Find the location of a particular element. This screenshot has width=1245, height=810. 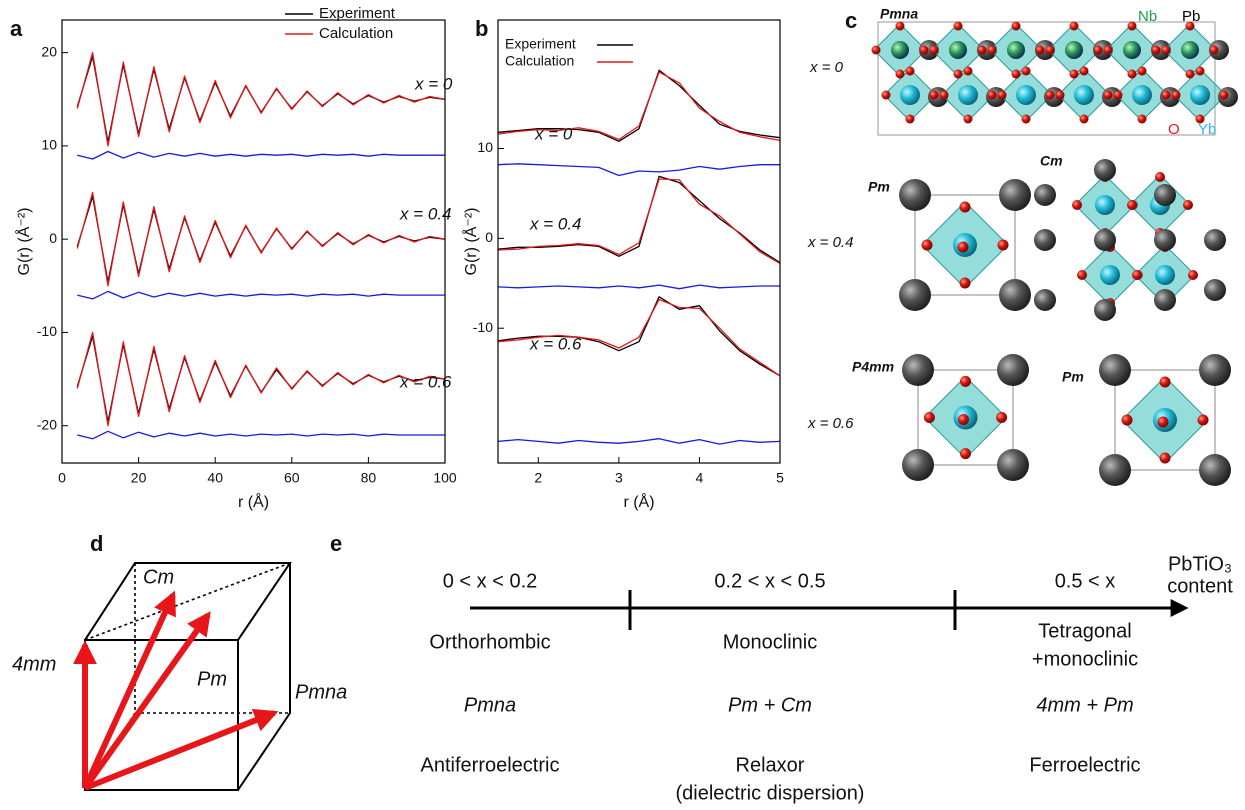

axis-label: PbTiO₃ is located at coordinates (1200, 564).